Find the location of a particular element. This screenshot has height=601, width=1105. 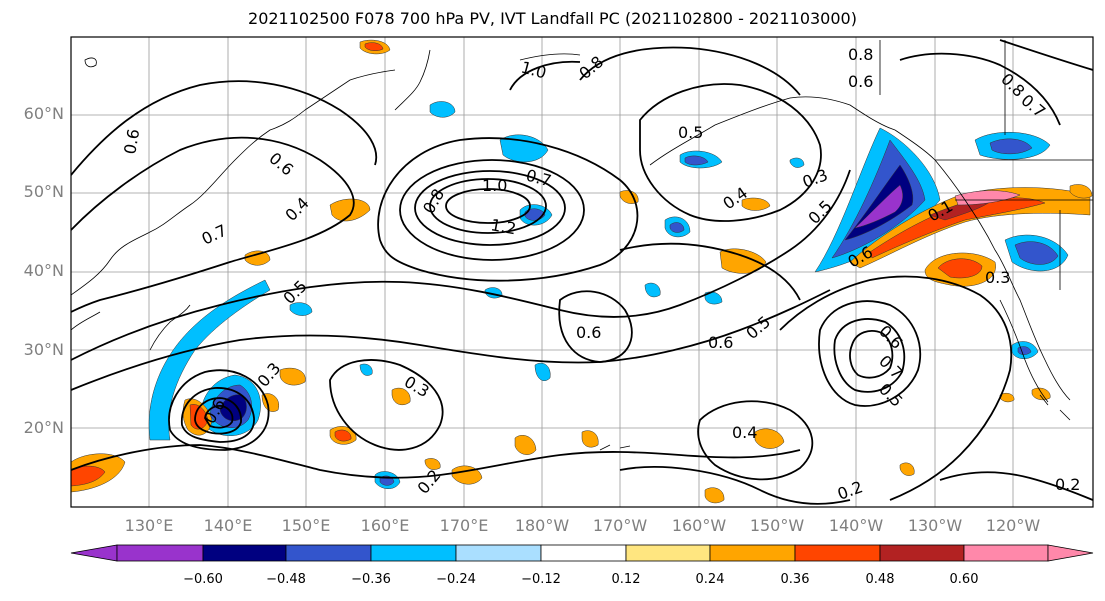

lon-label-150w: 150°W is located at coordinates (777, 525).